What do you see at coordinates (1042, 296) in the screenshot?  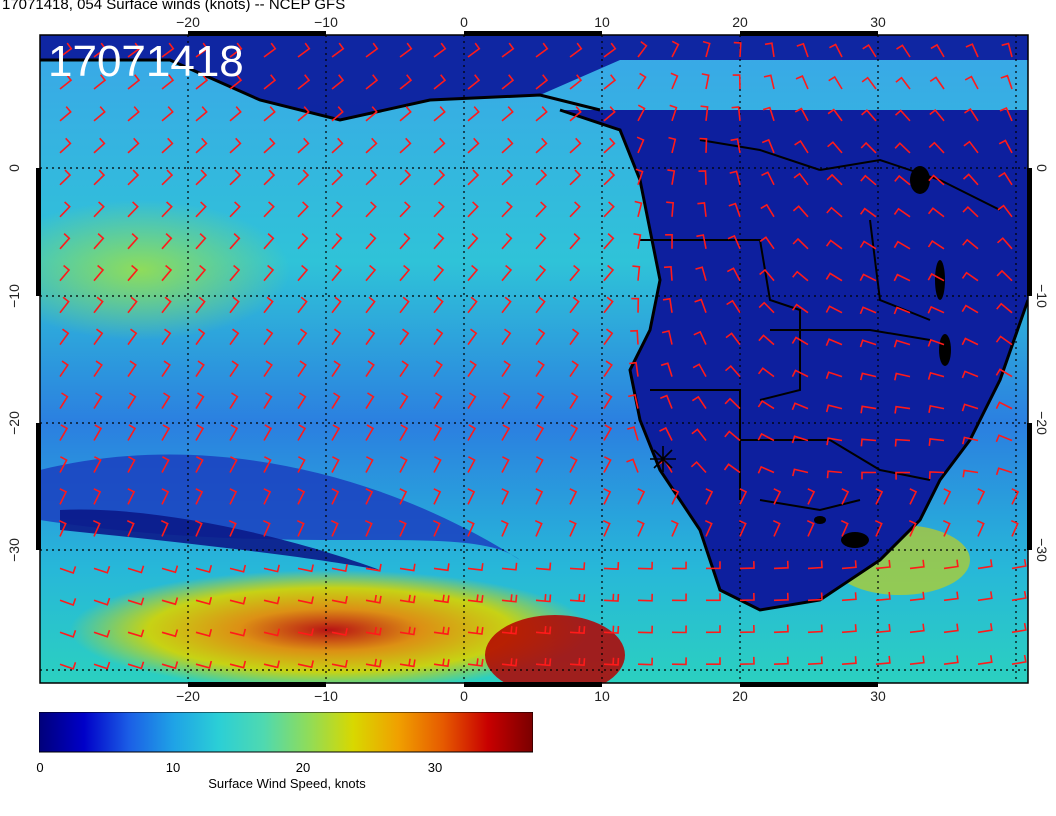 I see `lat-tick-right: −10` at bounding box center [1042, 296].